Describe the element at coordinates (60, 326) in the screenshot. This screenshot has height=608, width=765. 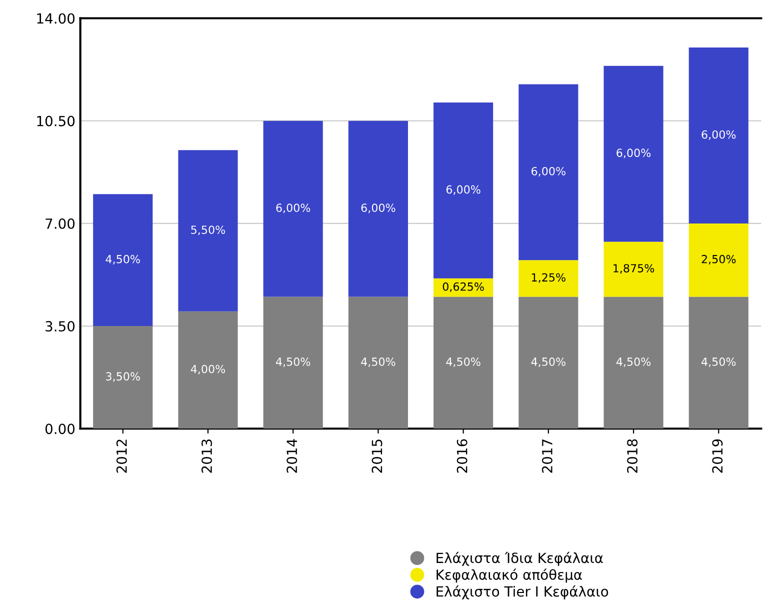
I see `y-tick-label: 3.50` at that location.